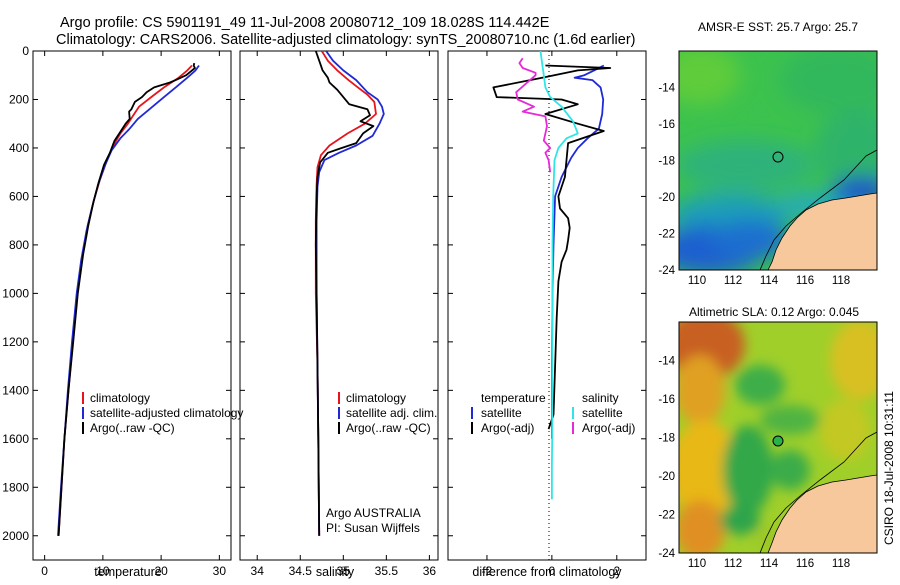 This screenshot has height=585, width=900. What do you see at coordinates (15, 390) in the screenshot?
I see `y-tick-label: 1400` at bounding box center [15, 390].